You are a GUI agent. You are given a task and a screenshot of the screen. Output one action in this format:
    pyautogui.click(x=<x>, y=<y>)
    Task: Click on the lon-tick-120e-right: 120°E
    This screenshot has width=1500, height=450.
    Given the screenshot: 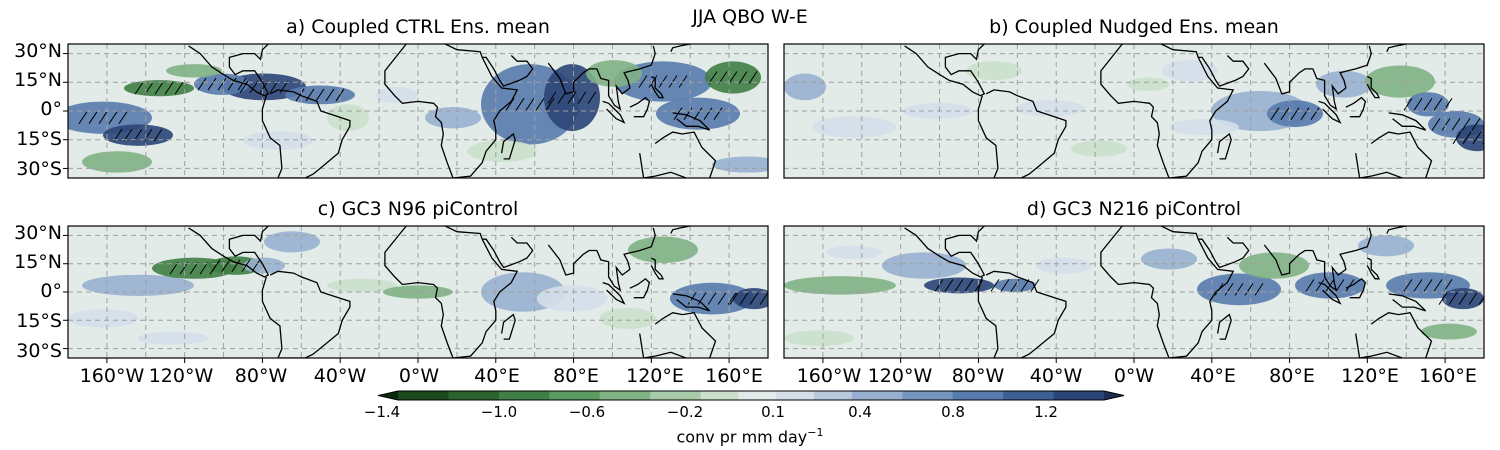 What is the action you would take?
    pyautogui.click(x=1370, y=376)
    